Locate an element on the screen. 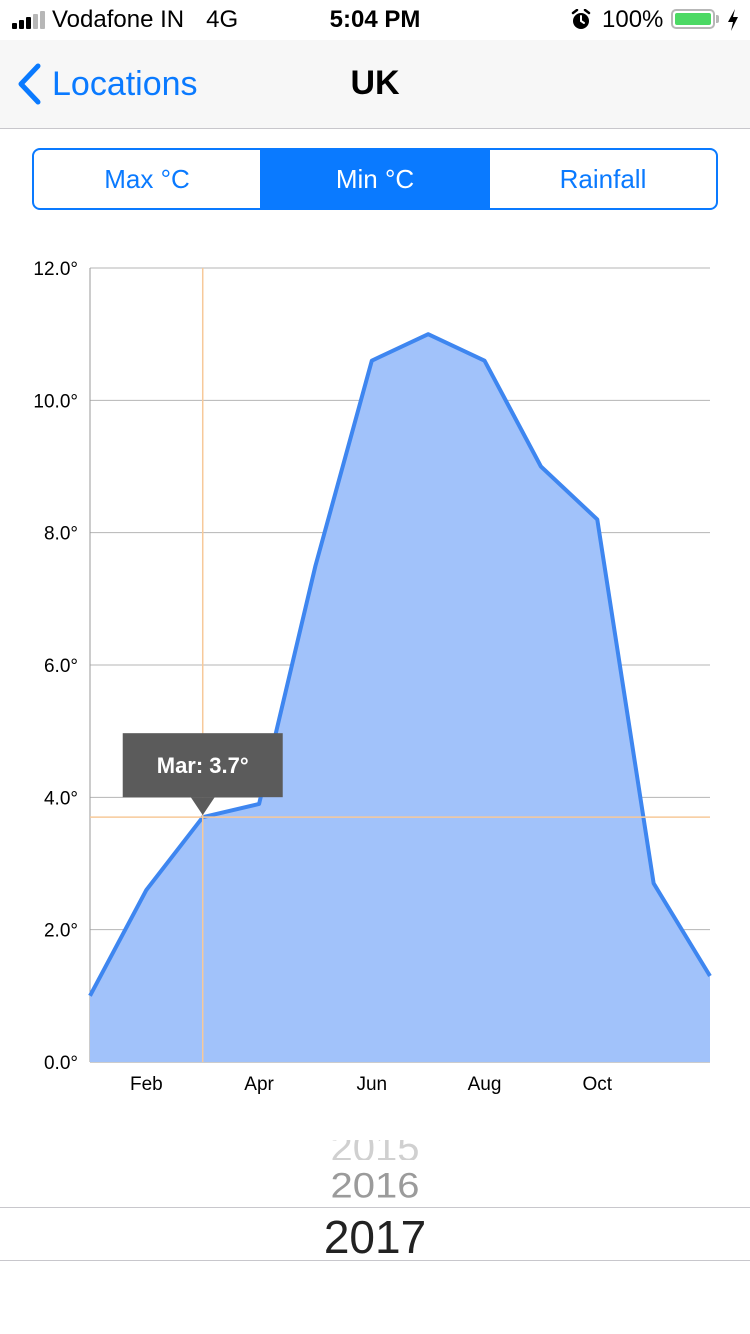  nav-title: UK is located at coordinates (375, 83).